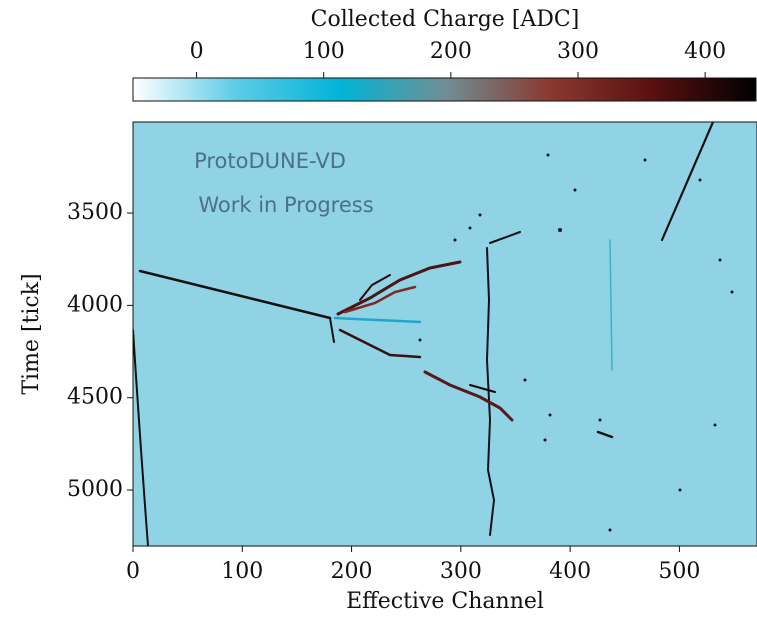 The height and width of the screenshot is (621, 757). Describe the element at coordinates (445, 19) in the screenshot. I see `colorbar-label: Collected Charge [ADC]` at that location.